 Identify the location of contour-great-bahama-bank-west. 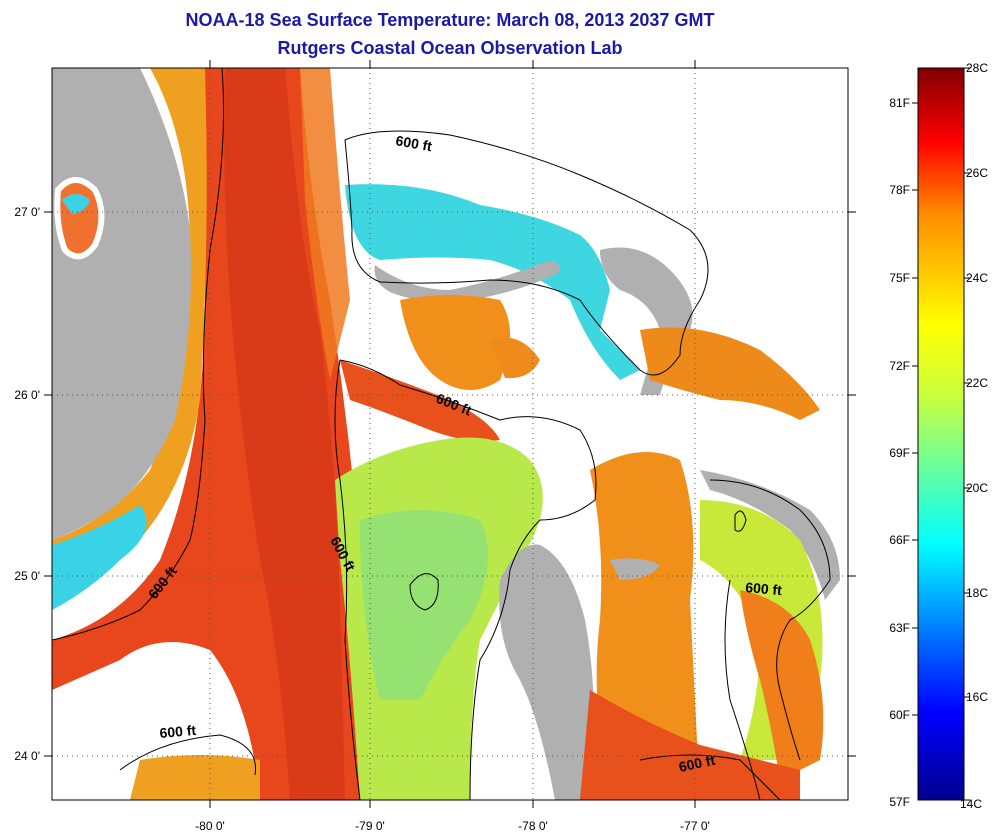
(468, 579).